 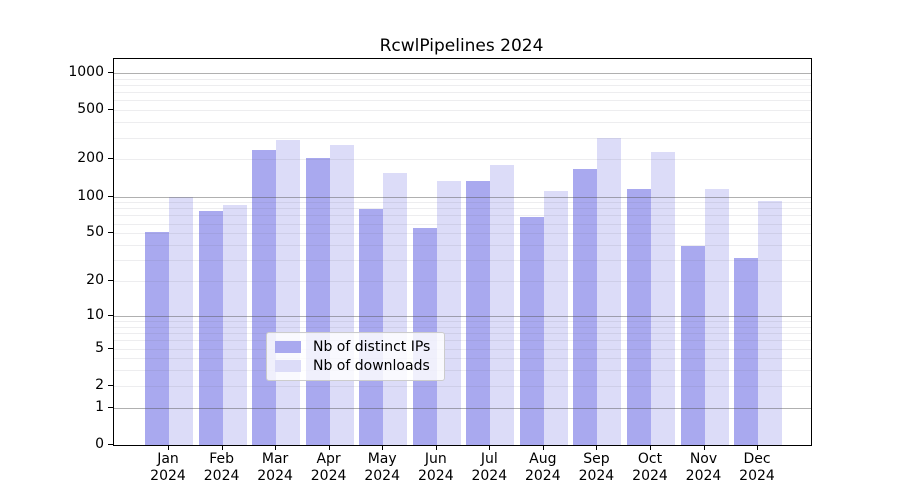 What do you see at coordinates (288, 365) in the screenshot?
I see `legend-swatch-nb-of-downloads` at bounding box center [288, 365].